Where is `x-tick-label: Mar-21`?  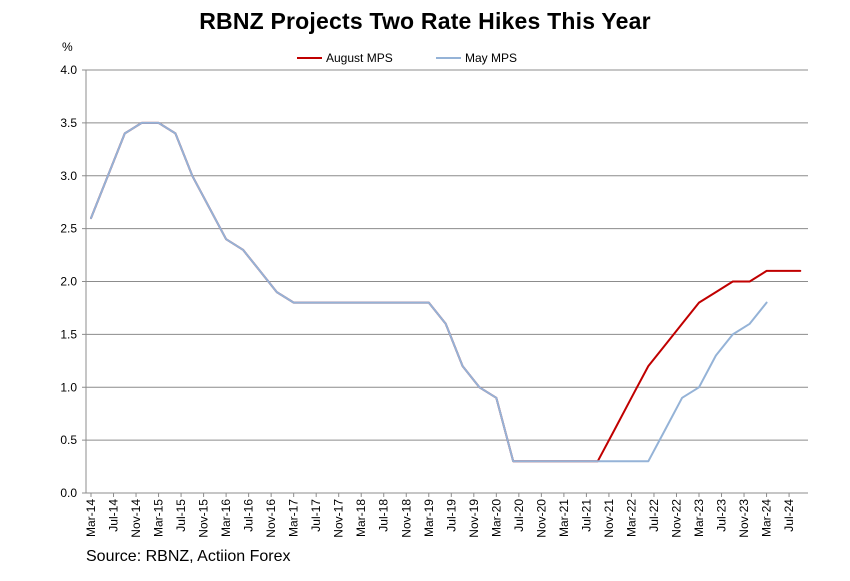 x-tick-label: Mar-21 is located at coordinates (564, 518).